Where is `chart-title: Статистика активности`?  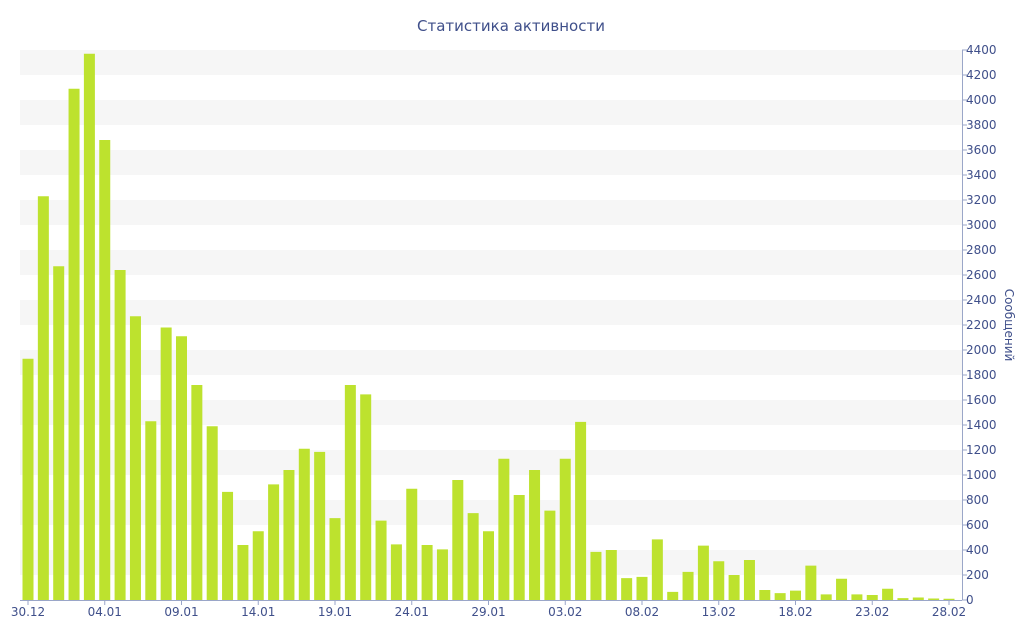
chart-title: Статистика активности is located at coordinates (511, 26).